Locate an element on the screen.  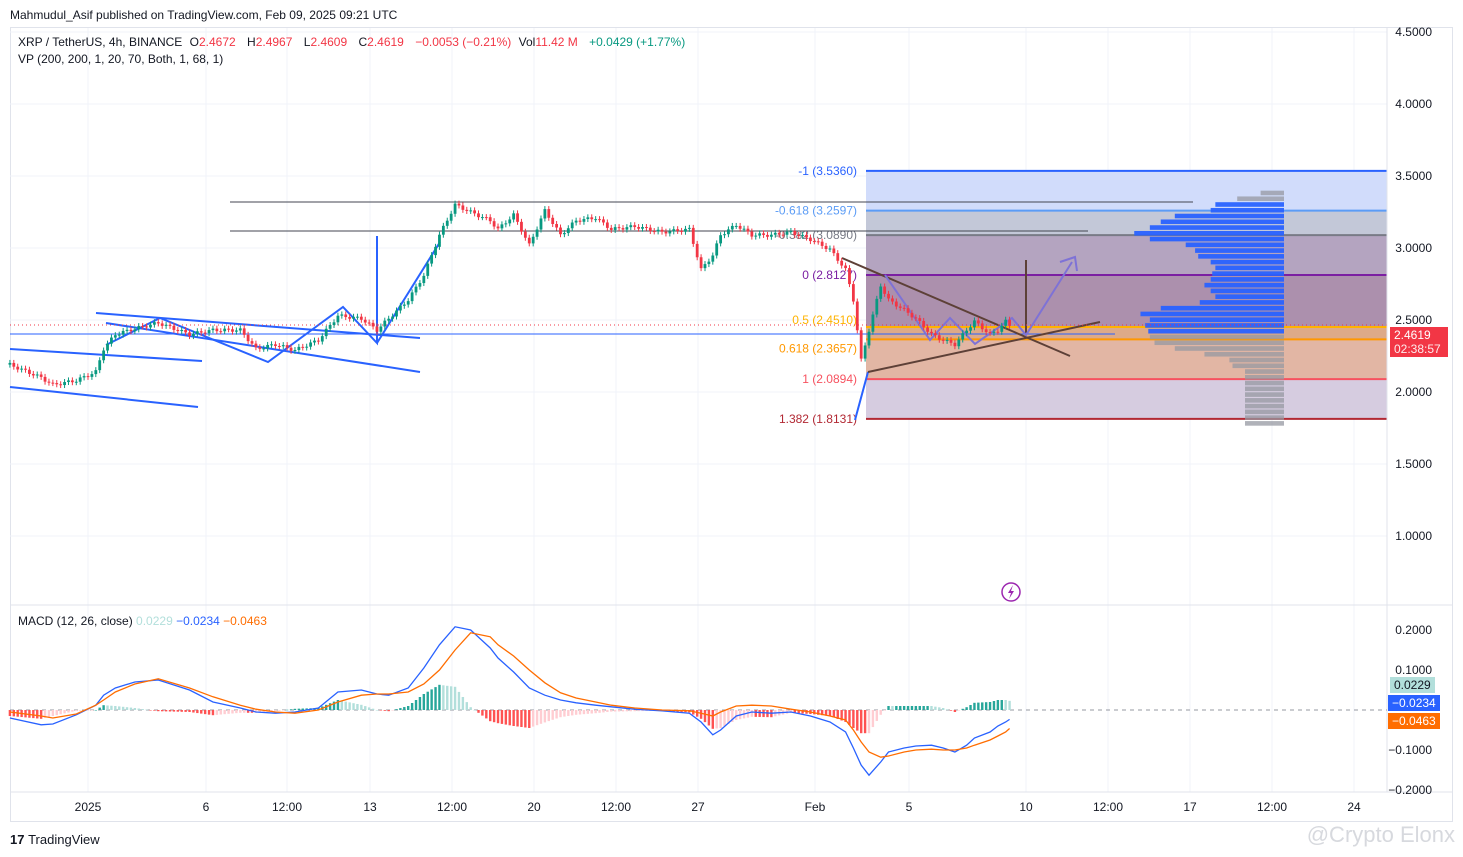
macd-tick: −0.1000 is located at coordinates (1410, 750).